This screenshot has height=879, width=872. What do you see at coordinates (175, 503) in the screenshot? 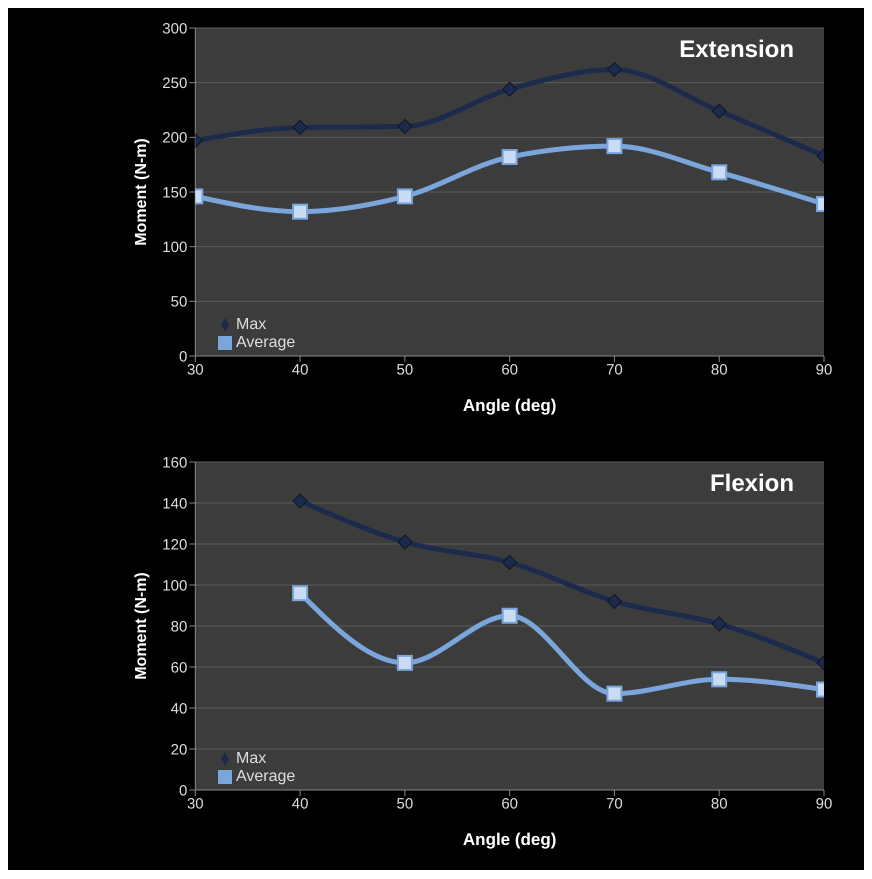
I see `y-tick-label: 140` at bounding box center [175, 503].